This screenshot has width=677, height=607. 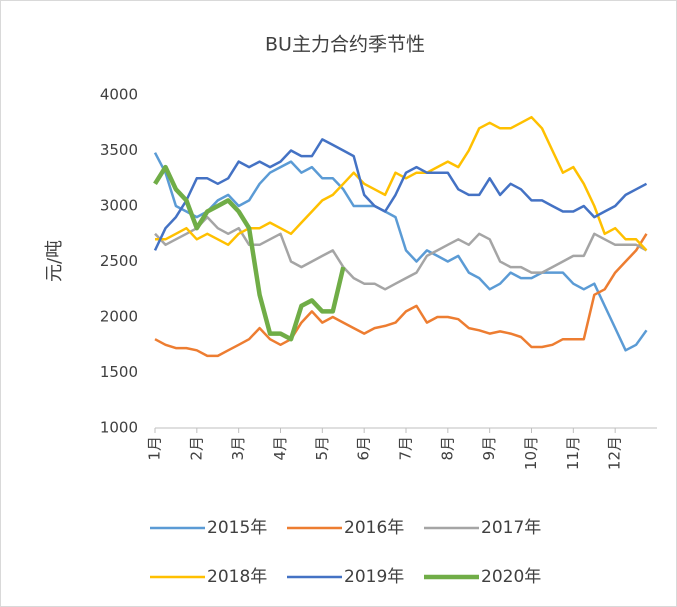 I want to click on x-tick-label: 12月, so click(x=615, y=453).